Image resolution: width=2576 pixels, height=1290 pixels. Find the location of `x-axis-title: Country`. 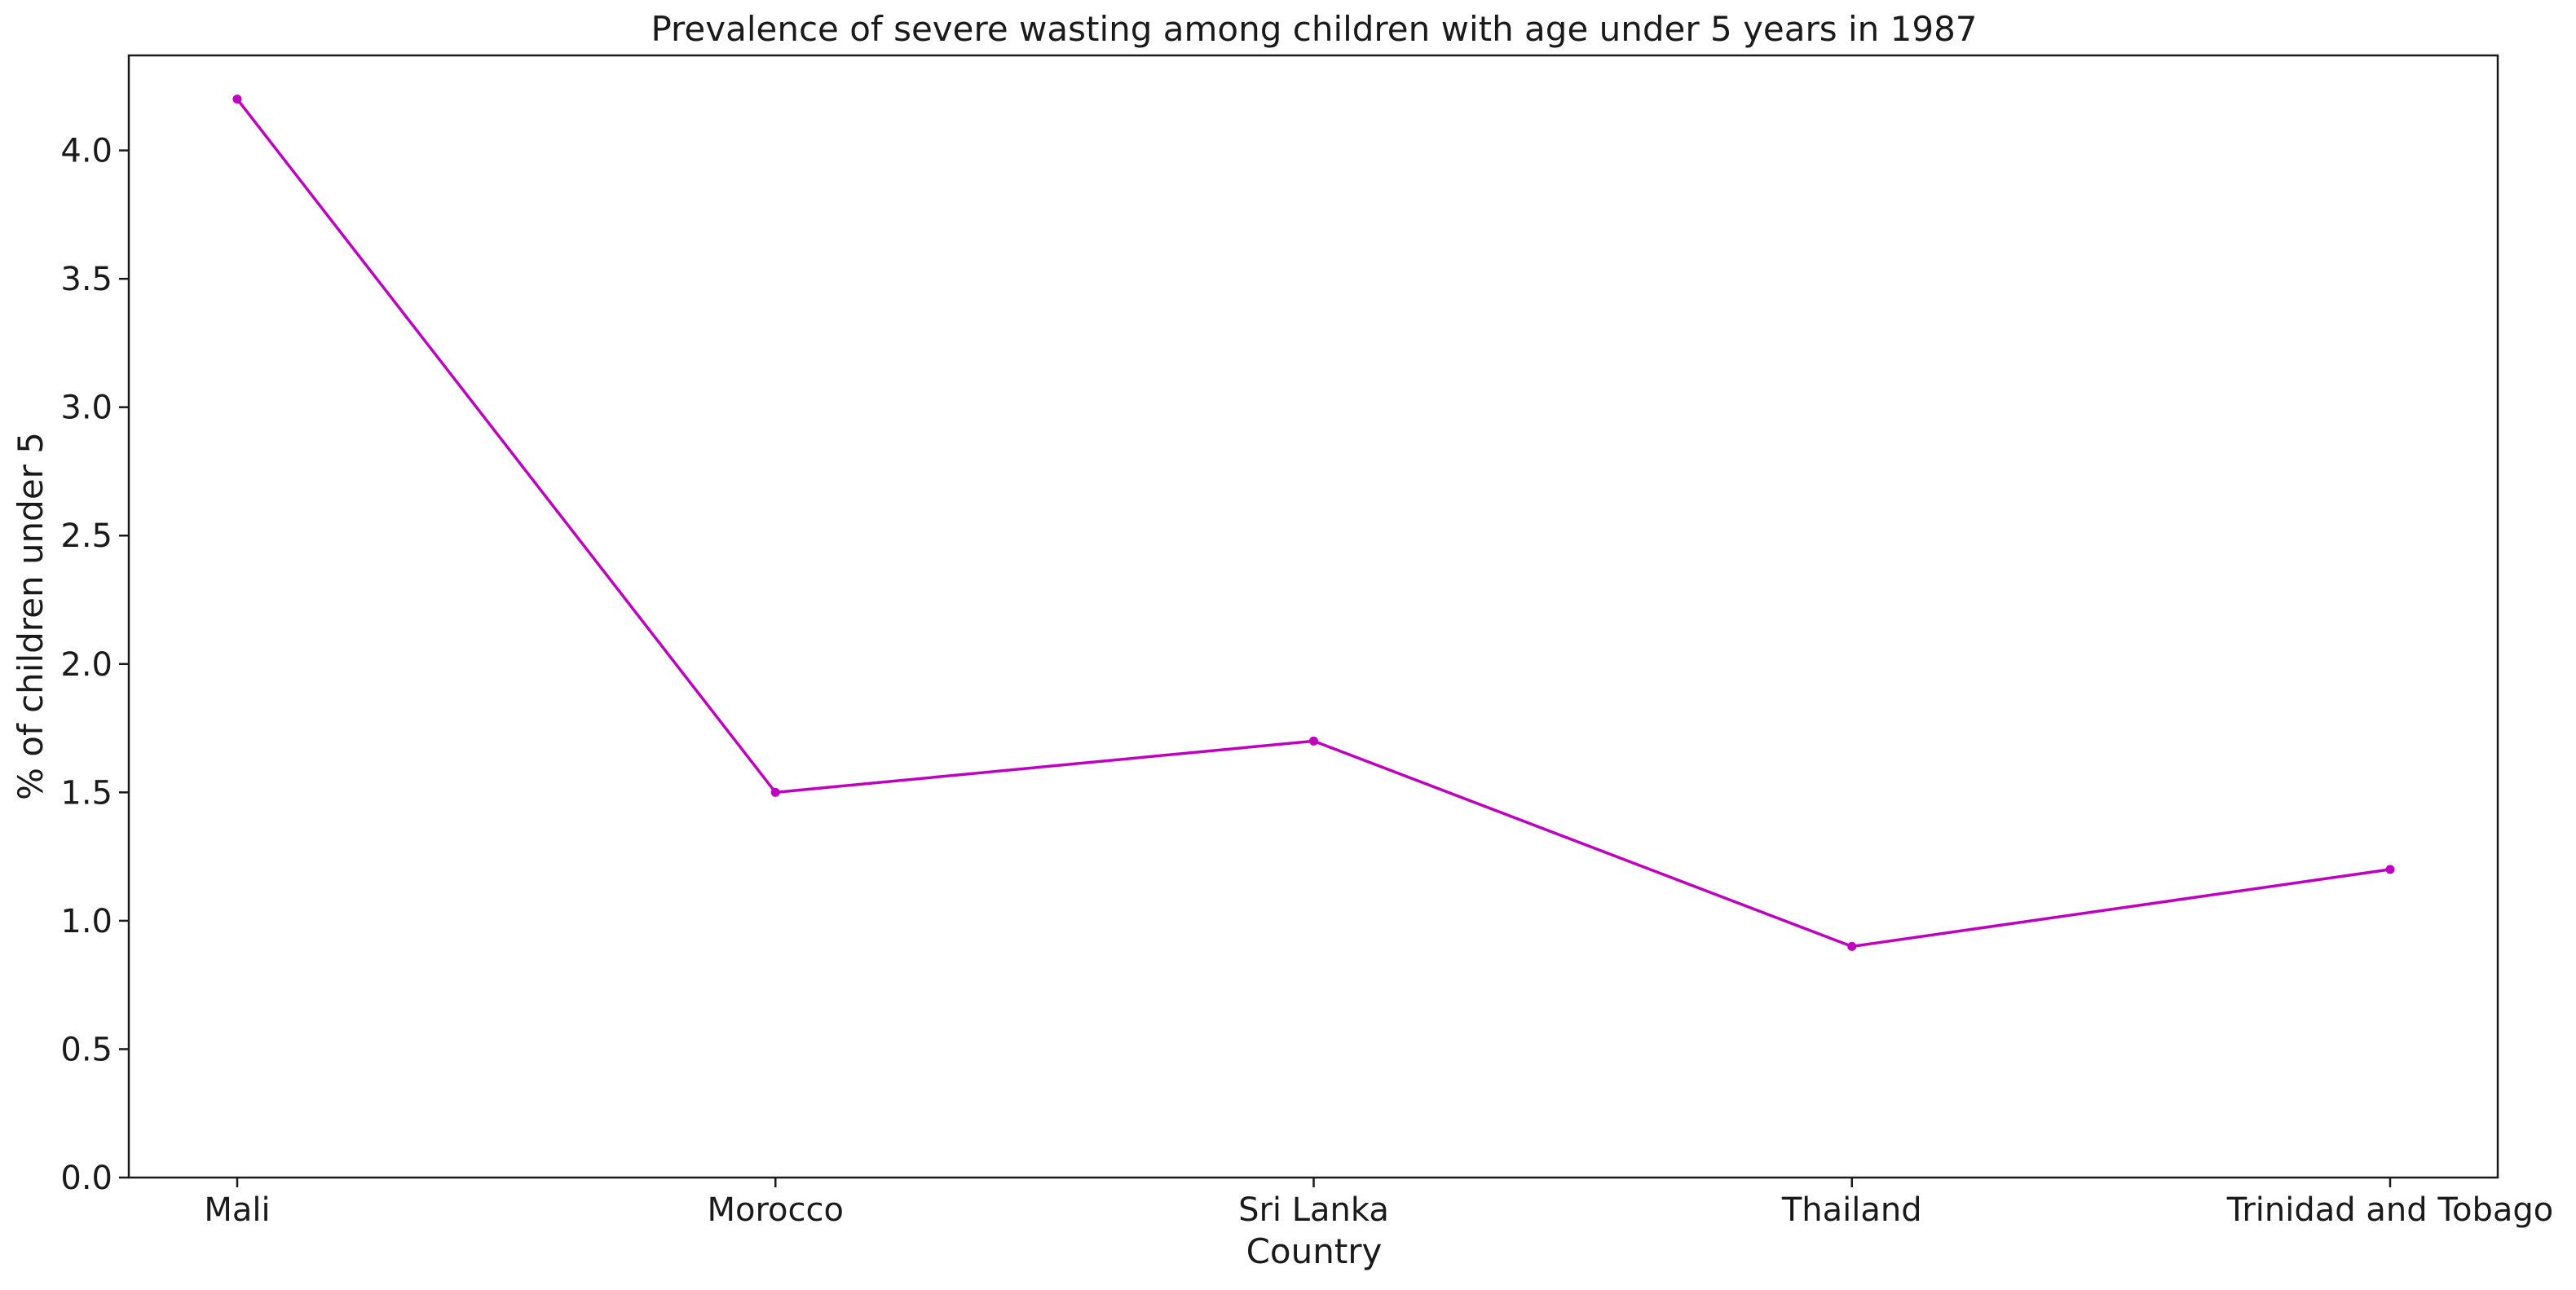

x-axis-title: Country is located at coordinates (1314, 1251).